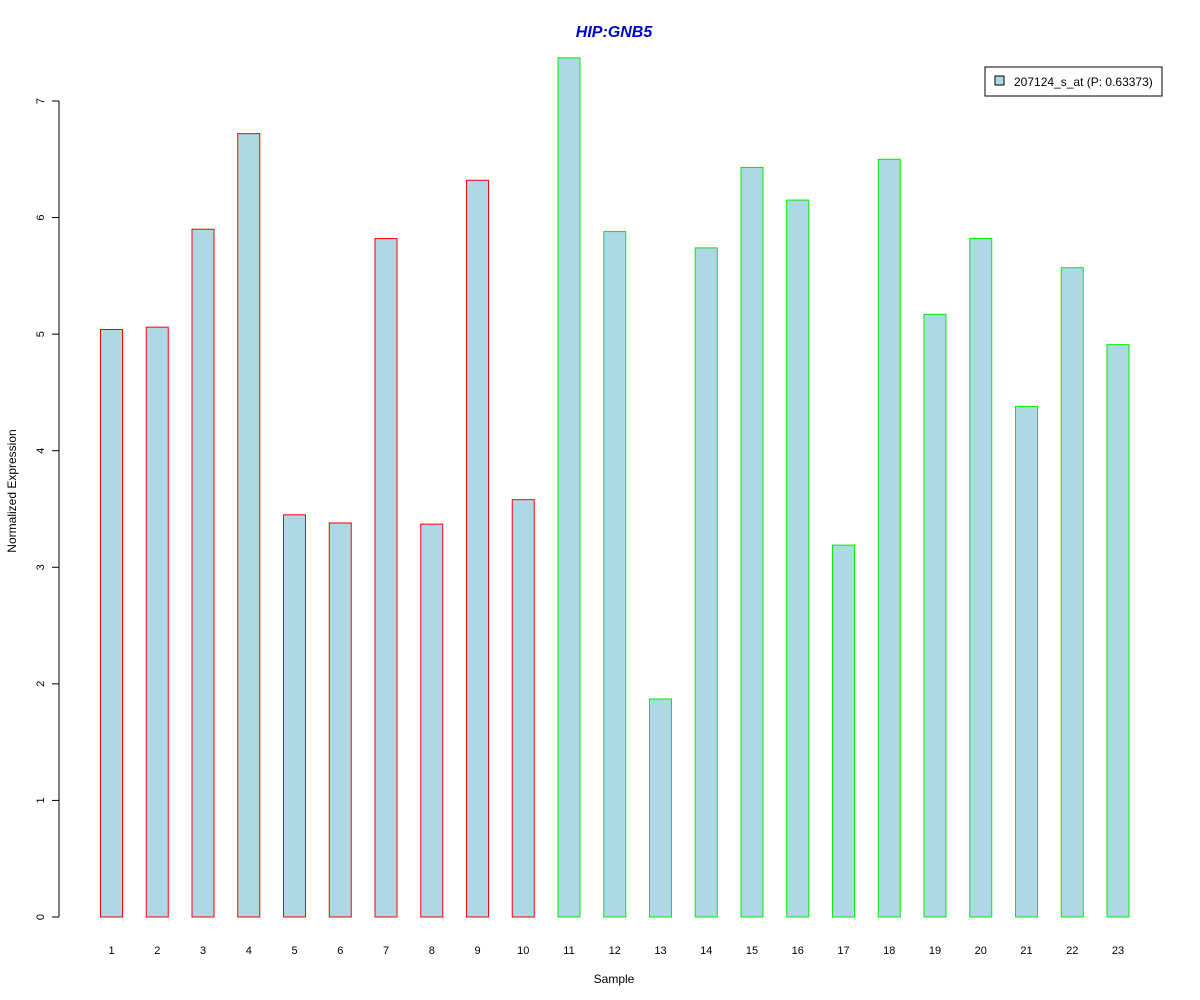 This screenshot has height=1000, width=1200. I want to click on x-axis-label: Sample, so click(614, 979).